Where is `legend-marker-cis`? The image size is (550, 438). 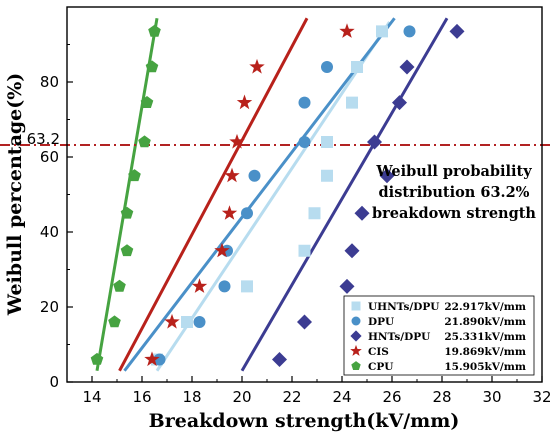
legend-marker-cis is located at coordinates (356, 350).